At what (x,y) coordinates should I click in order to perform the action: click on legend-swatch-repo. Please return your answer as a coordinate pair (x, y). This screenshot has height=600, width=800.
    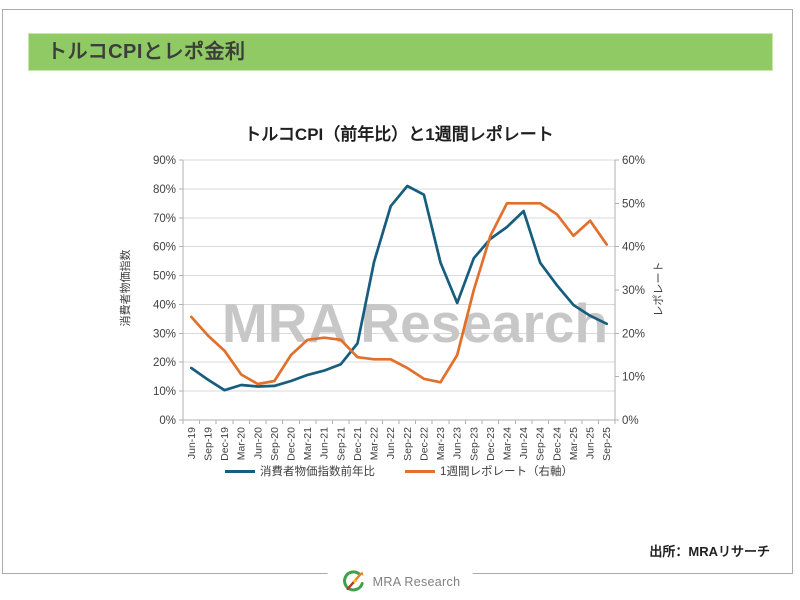
    Looking at the image, I should click on (420, 471).